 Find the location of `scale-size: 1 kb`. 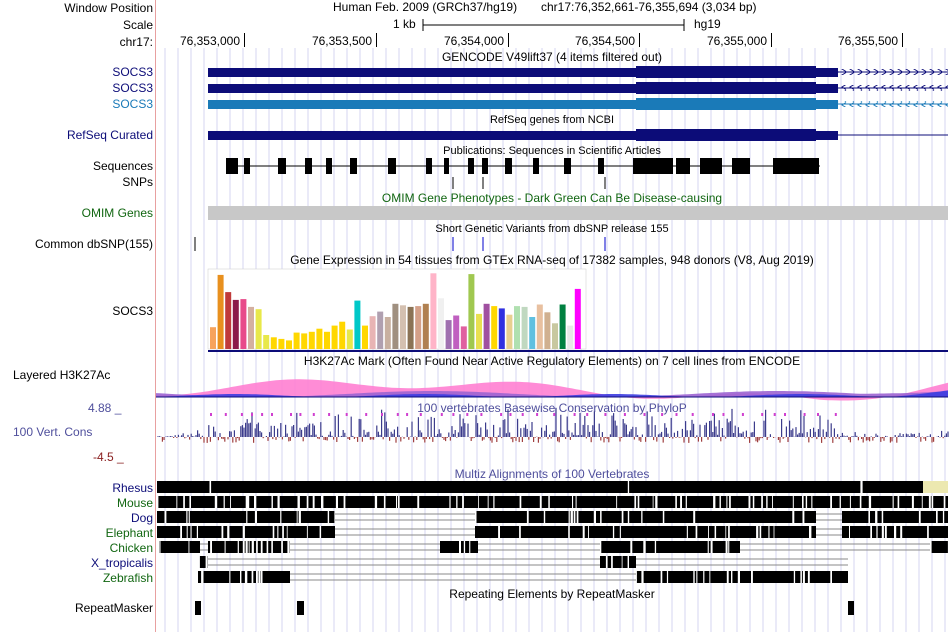

scale-size: 1 kb is located at coordinates (404, 24).